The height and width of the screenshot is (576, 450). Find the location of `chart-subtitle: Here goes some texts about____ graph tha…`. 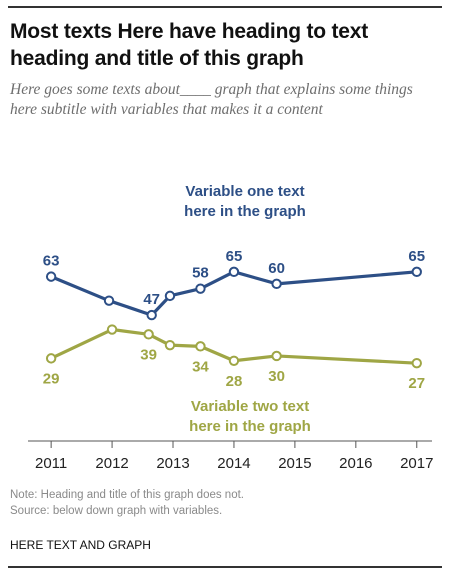

chart-subtitle: Here goes some texts about____ graph tha… is located at coordinates (211, 99).